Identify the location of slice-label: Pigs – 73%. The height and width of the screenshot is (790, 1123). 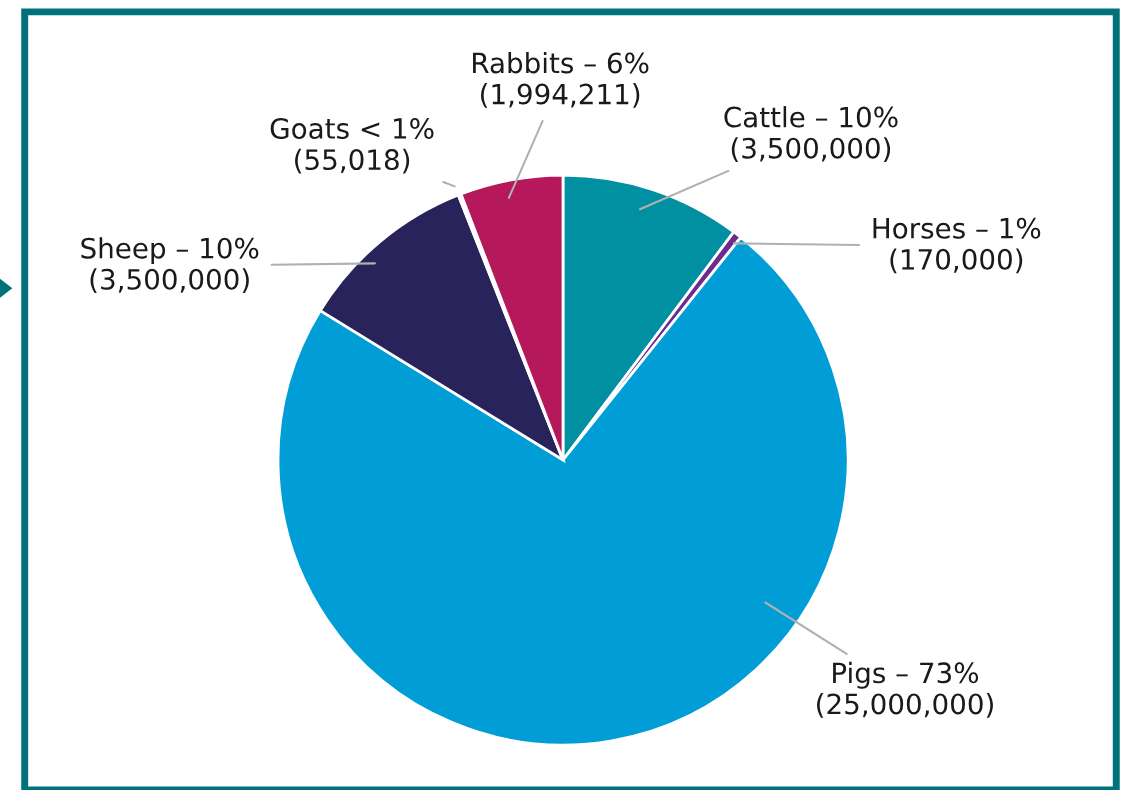
(906, 675).